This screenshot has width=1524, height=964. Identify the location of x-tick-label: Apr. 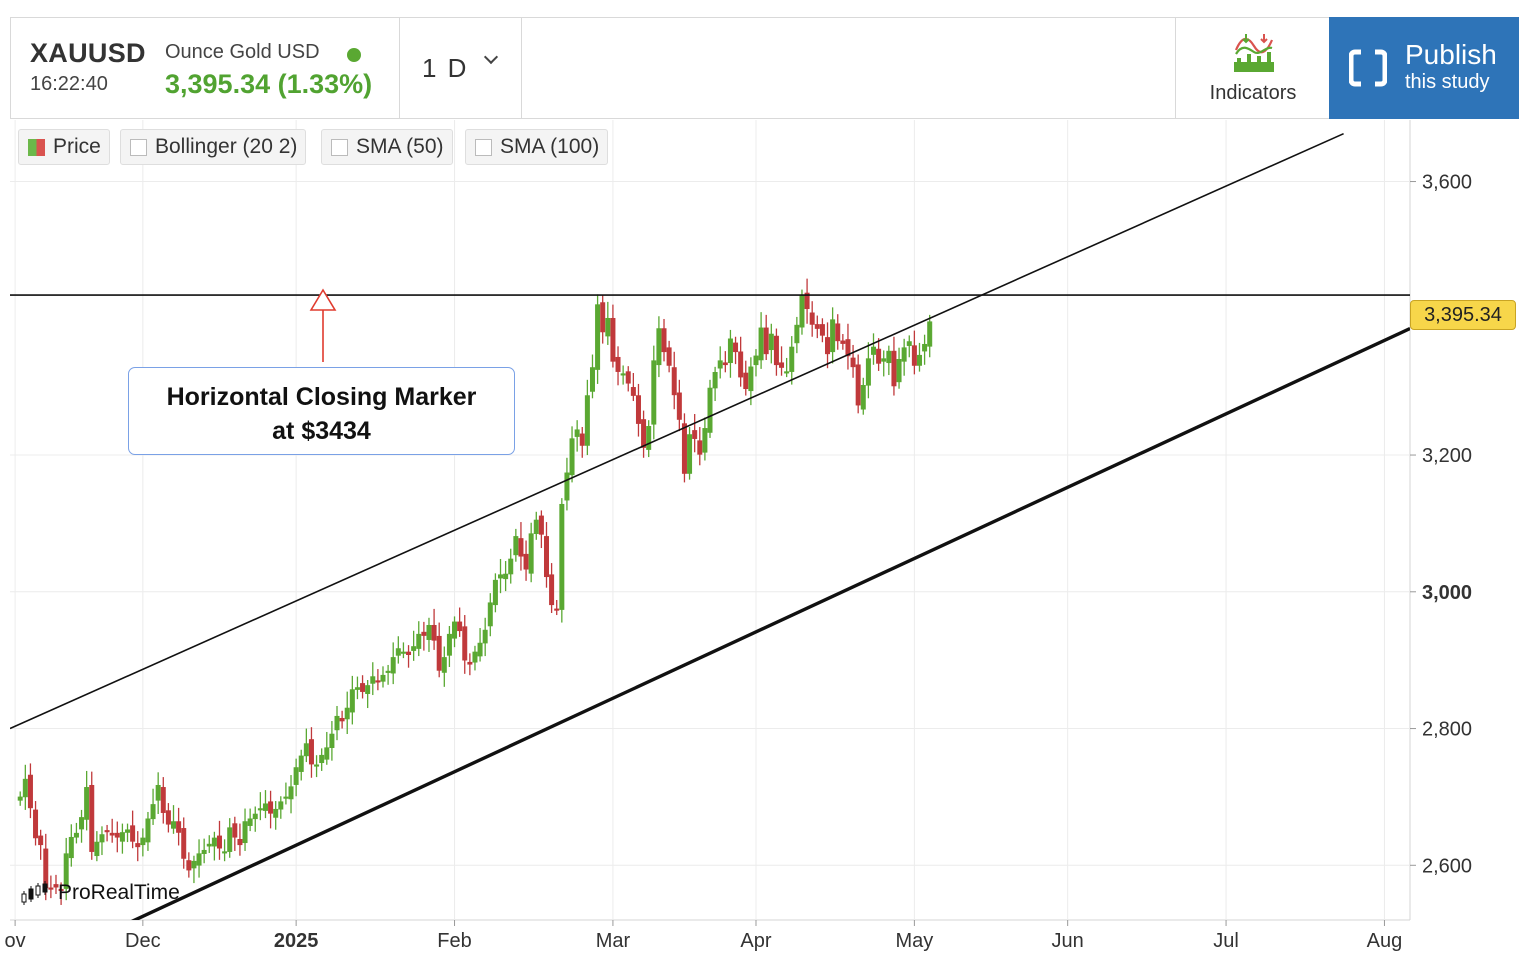
(755, 941).